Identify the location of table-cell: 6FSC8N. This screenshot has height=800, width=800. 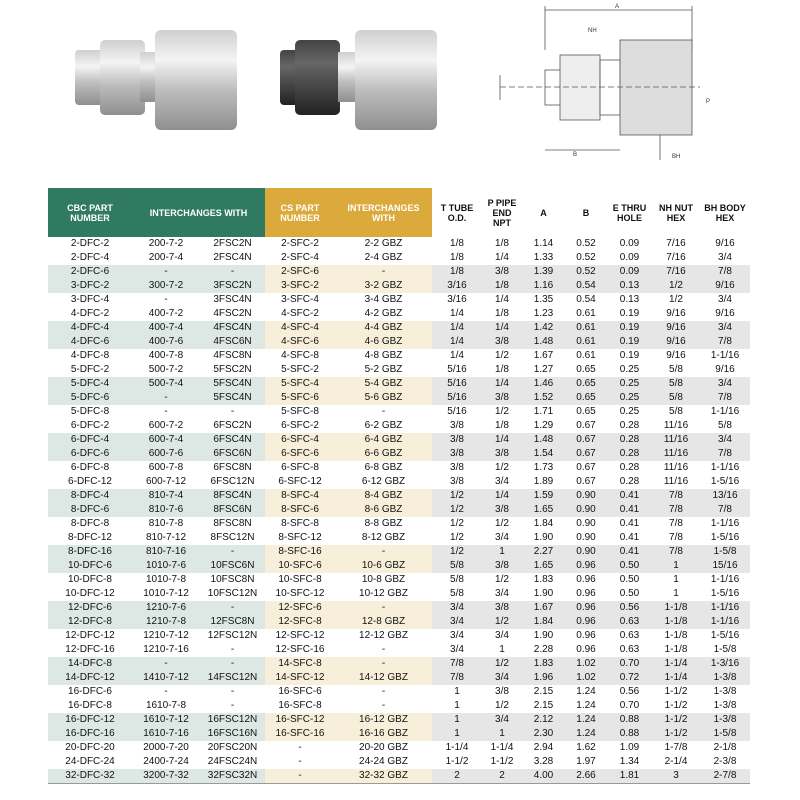
(232, 467).